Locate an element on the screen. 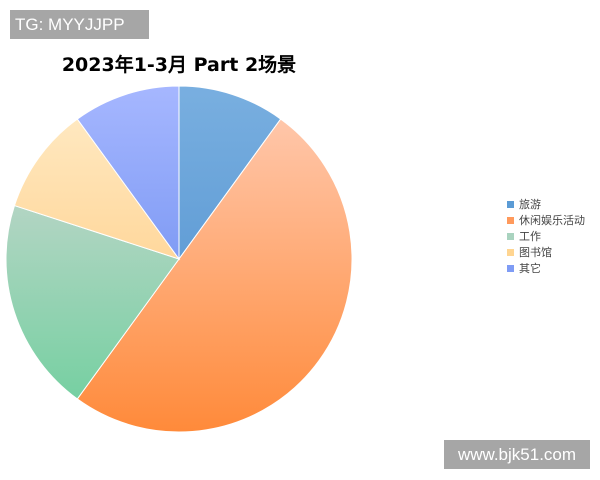  watermark-bottom-right: www.bjk51.com is located at coordinates (517, 454).